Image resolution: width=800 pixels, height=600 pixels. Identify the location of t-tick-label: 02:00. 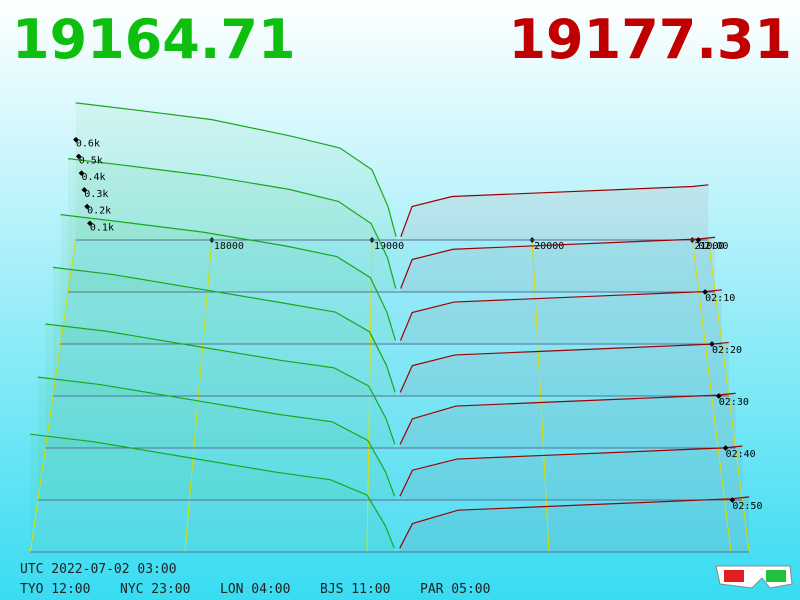
(713, 246).